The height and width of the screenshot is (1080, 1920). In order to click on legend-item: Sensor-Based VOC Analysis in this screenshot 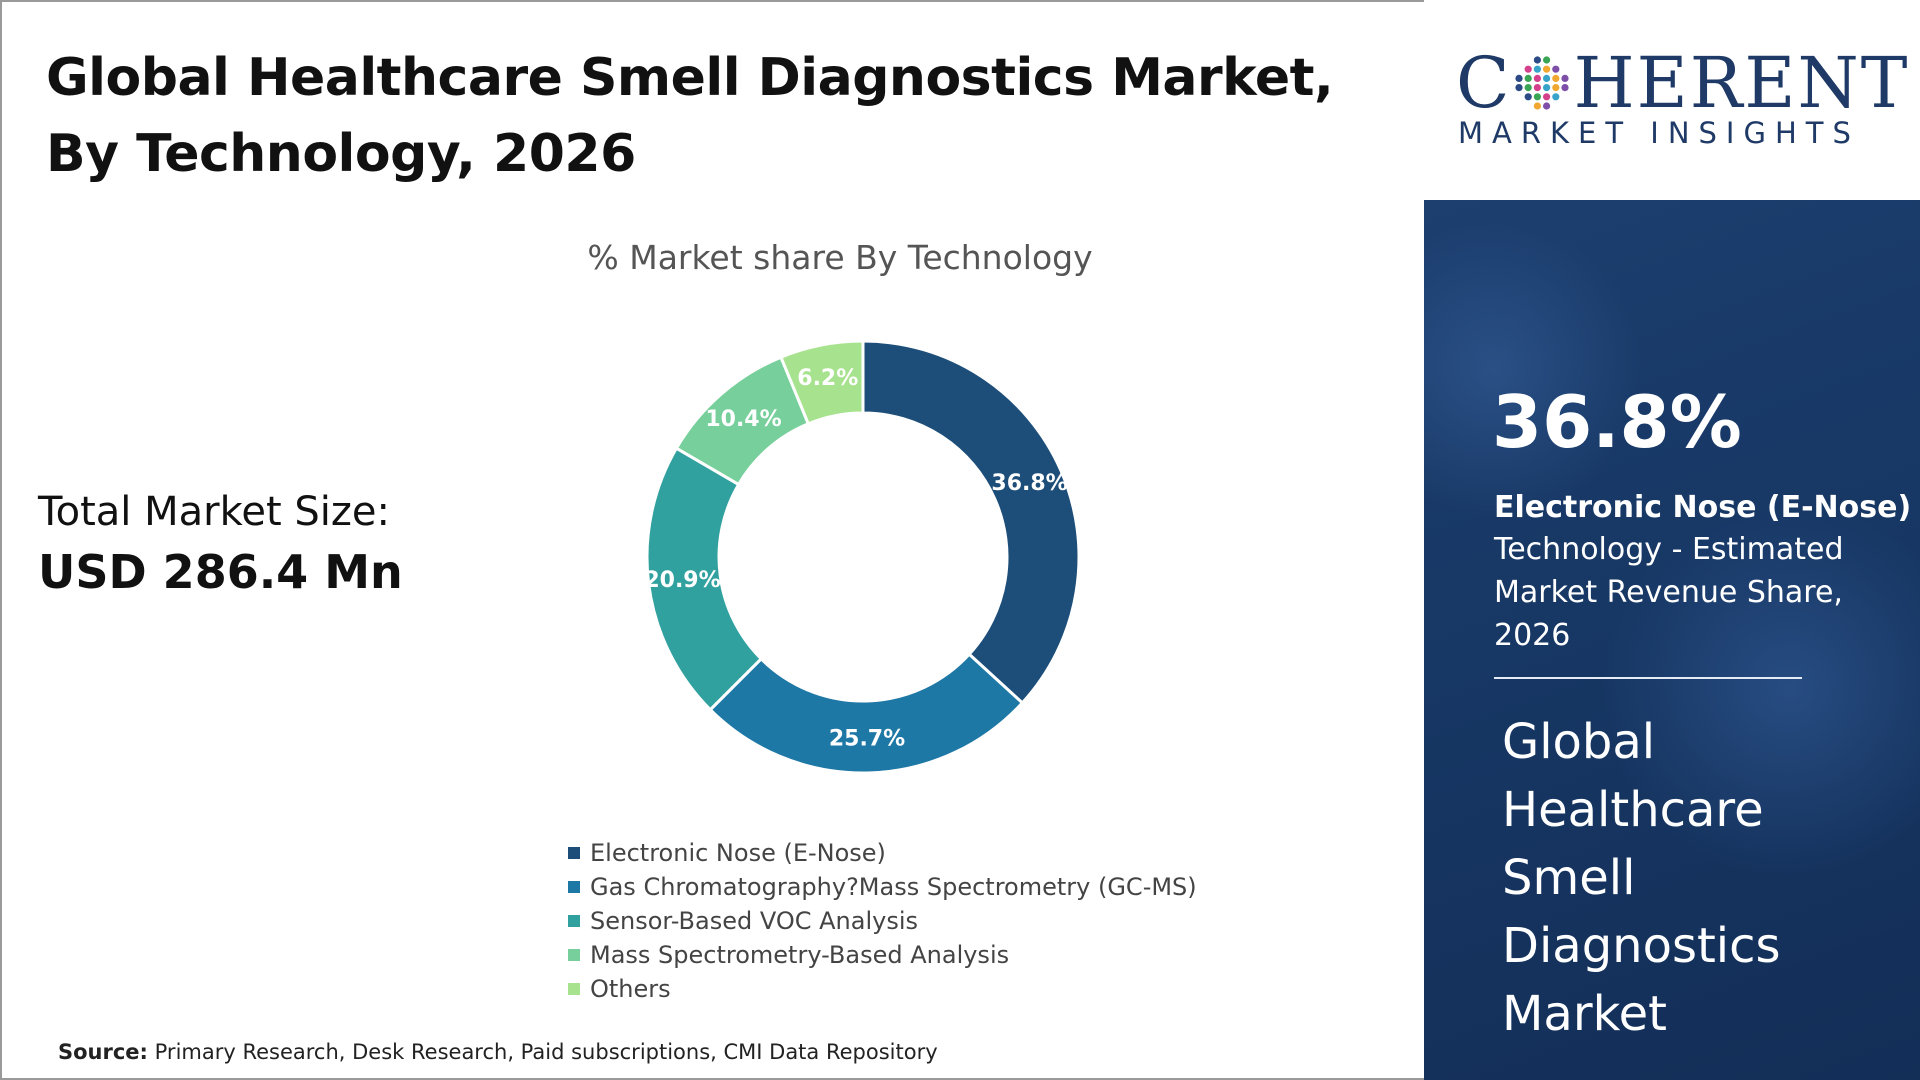, I will do `click(882, 921)`.